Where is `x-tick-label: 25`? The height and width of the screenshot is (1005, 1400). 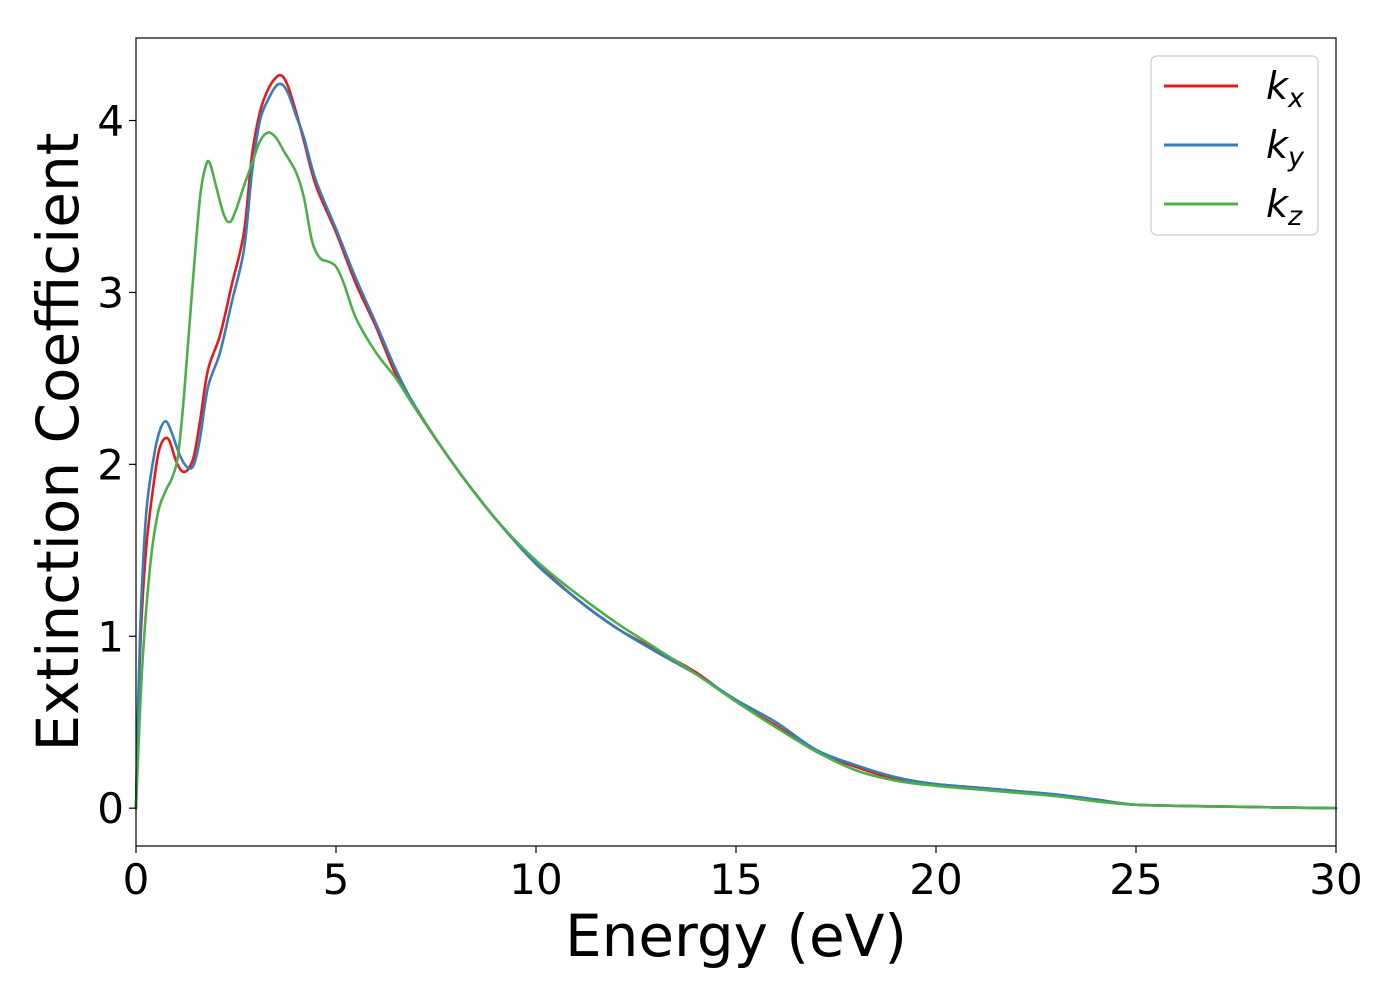 x-tick-label: 25 is located at coordinates (1135, 879).